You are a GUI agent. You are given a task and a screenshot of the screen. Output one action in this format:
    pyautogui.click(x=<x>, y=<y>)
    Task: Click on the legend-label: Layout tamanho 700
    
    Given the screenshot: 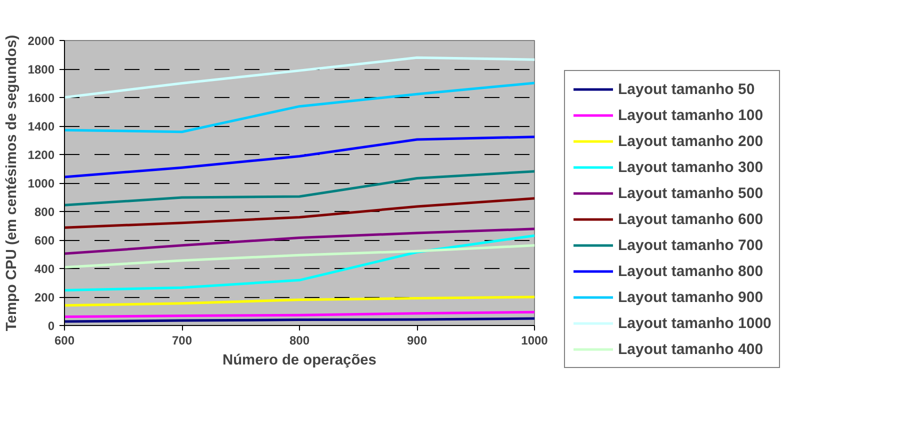 What is the action you would take?
    pyautogui.click(x=691, y=245)
    